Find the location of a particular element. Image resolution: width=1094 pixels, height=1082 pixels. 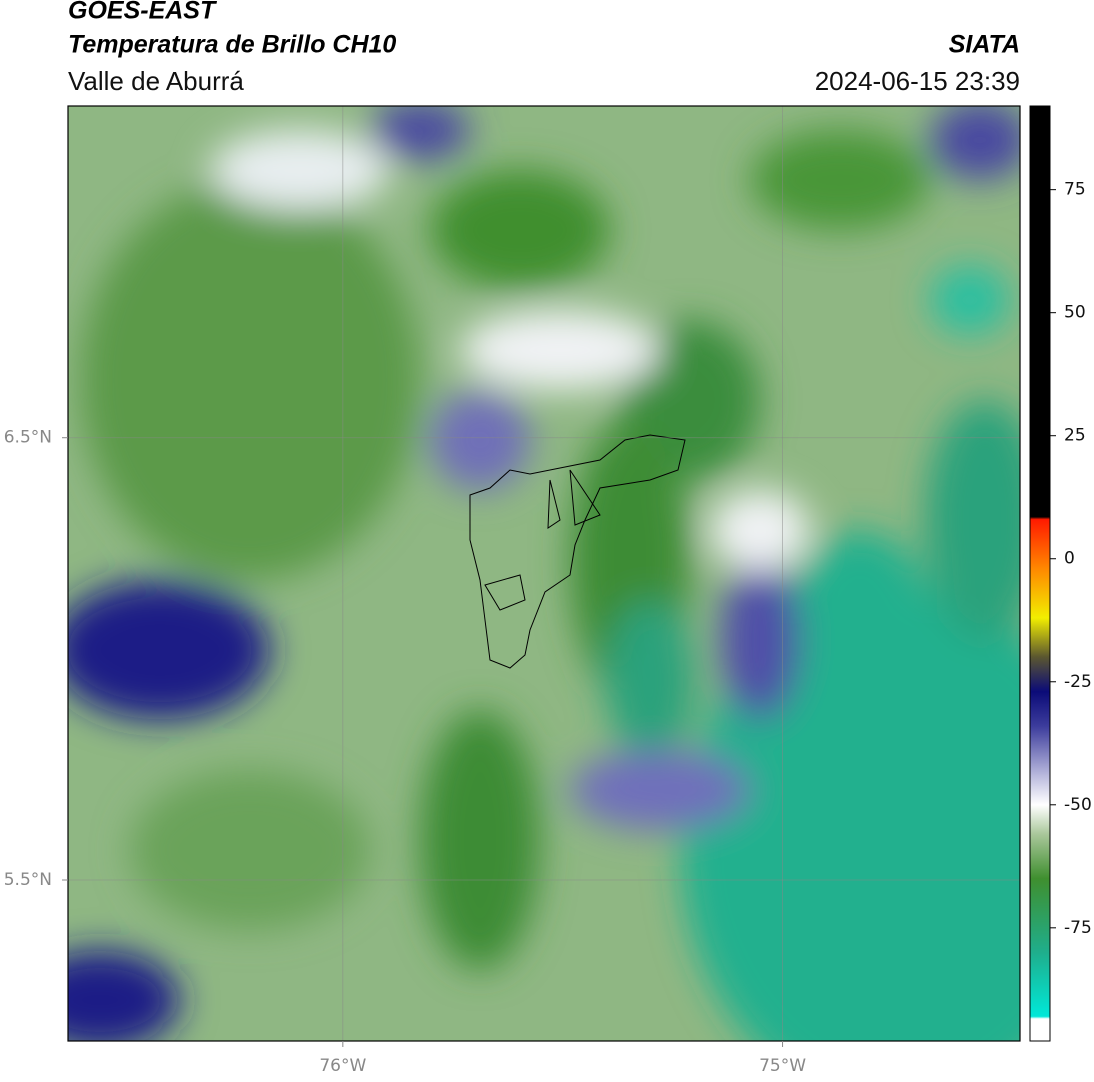

colorbar-tick-label: 0 is located at coordinates (1069, 559).